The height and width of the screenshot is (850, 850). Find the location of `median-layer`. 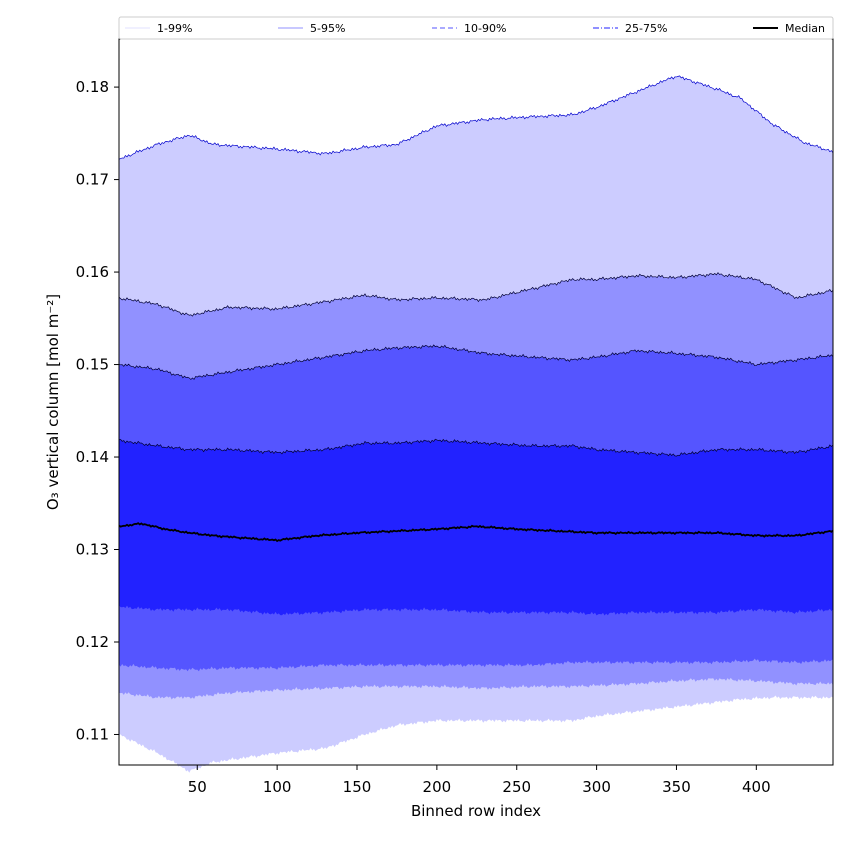

median-layer is located at coordinates (476, 532).